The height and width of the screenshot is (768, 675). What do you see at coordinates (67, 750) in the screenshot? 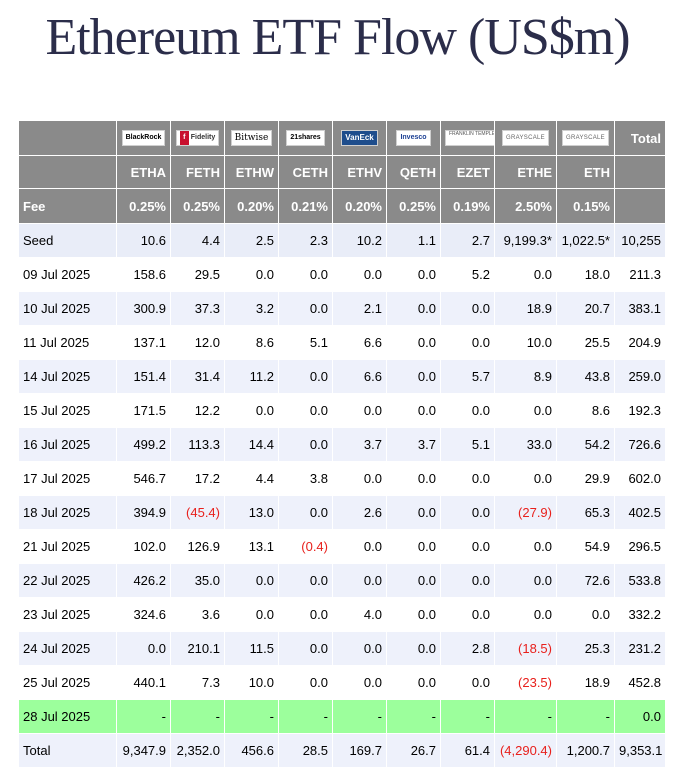
I see `row-date: Total` at bounding box center [67, 750].